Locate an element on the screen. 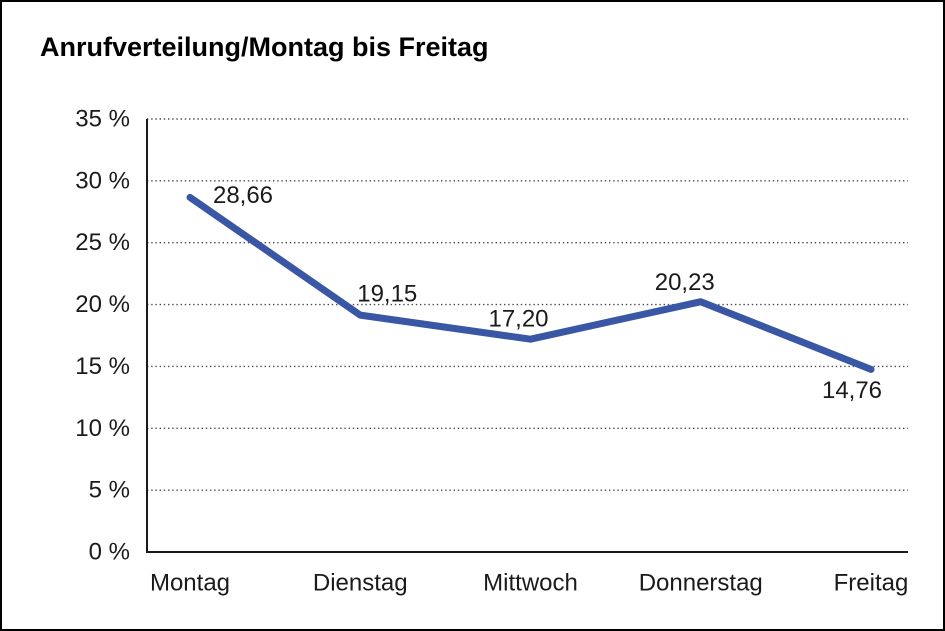 This screenshot has height=631, width=945. y-tick-label: 30 % is located at coordinates (102, 180).